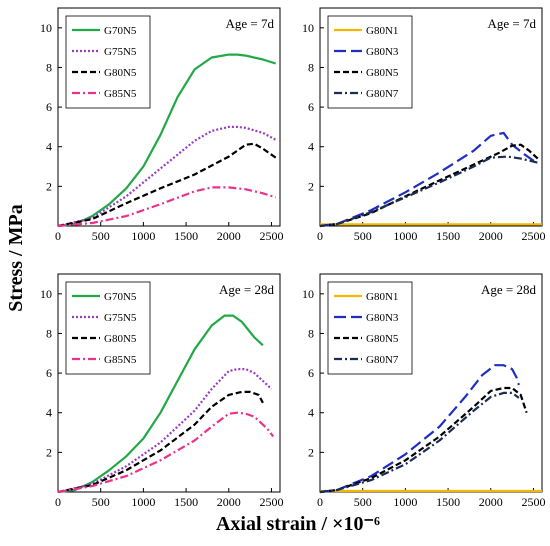 Image resolution: width=550 pixels, height=546 pixels. I want to click on legend-box, so click(108, 62).